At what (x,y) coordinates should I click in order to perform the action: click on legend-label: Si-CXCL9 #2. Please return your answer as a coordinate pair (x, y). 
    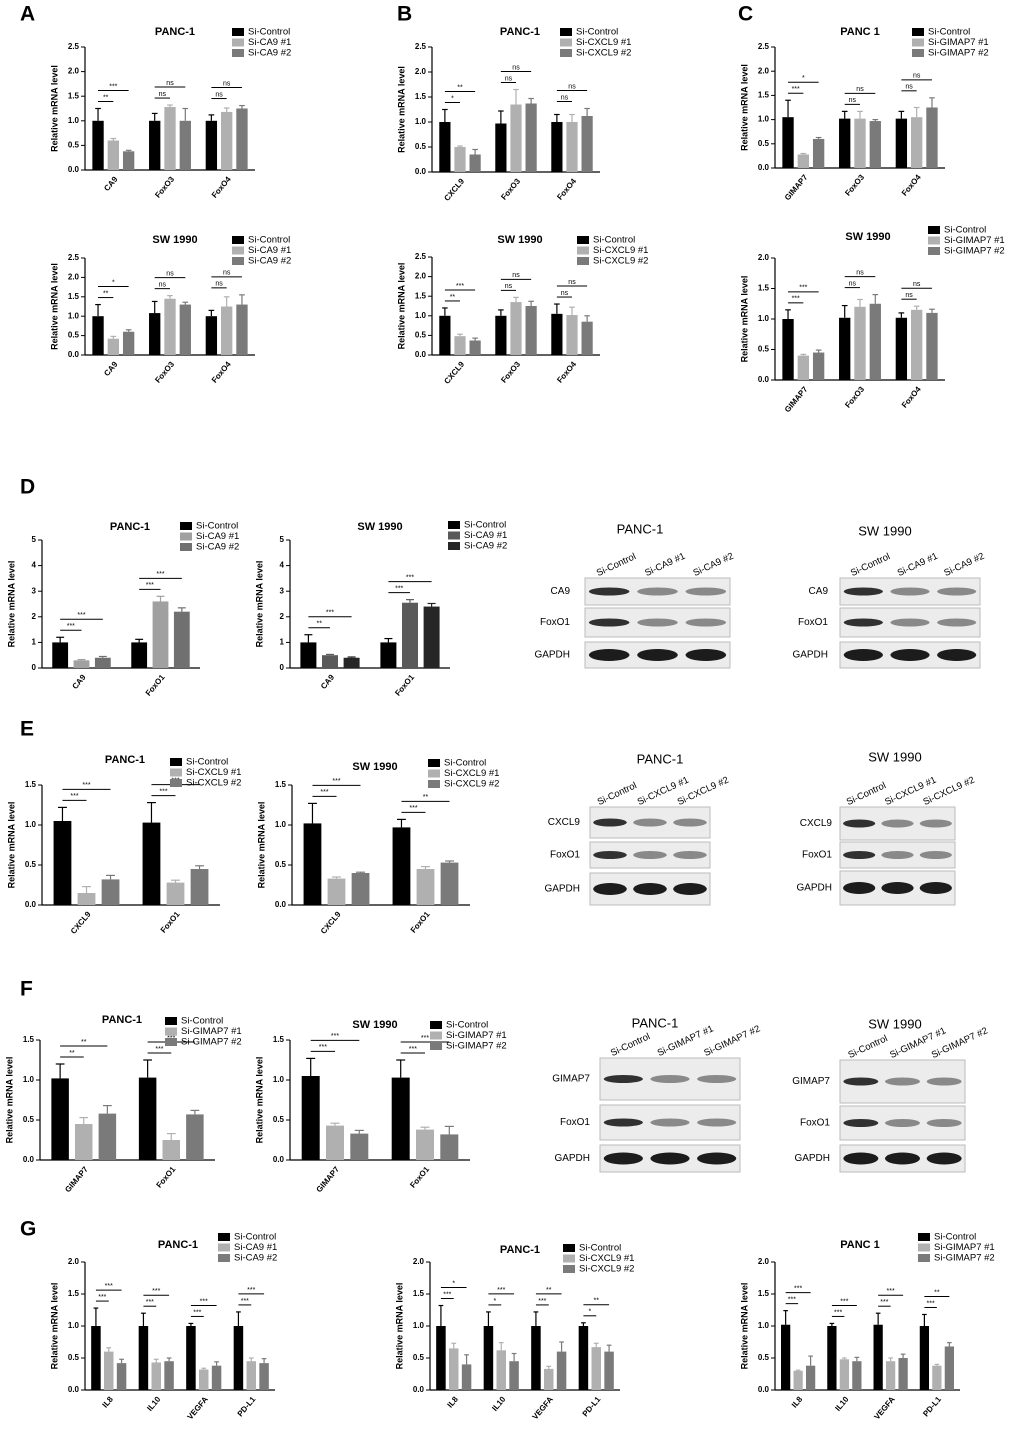
    Looking at the image, I should click on (471, 784).